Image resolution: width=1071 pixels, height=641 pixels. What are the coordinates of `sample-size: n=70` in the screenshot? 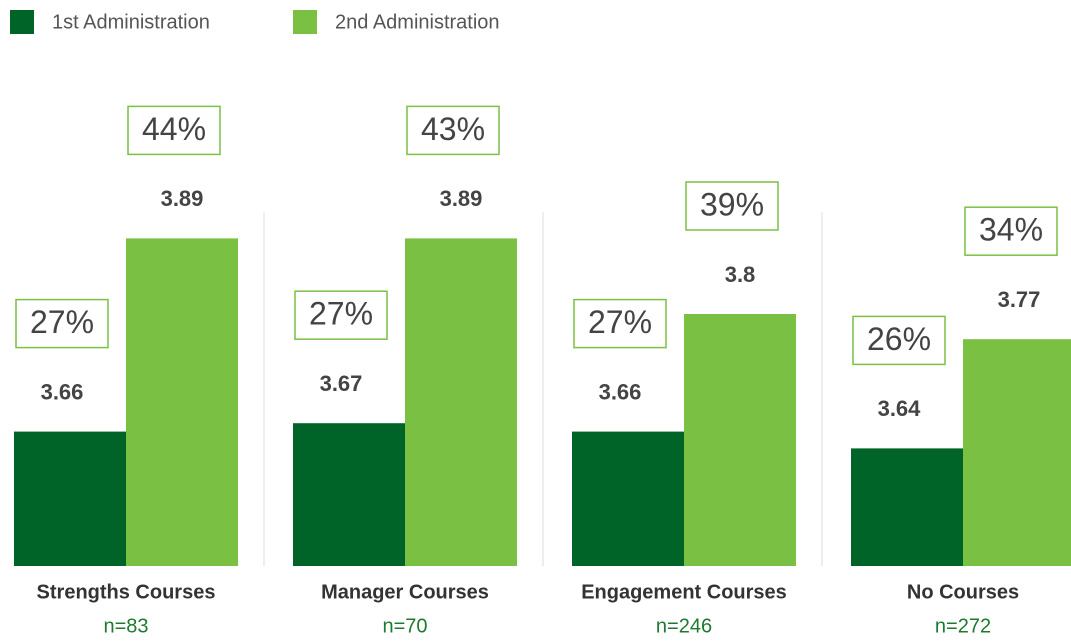 It's located at (404, 626).